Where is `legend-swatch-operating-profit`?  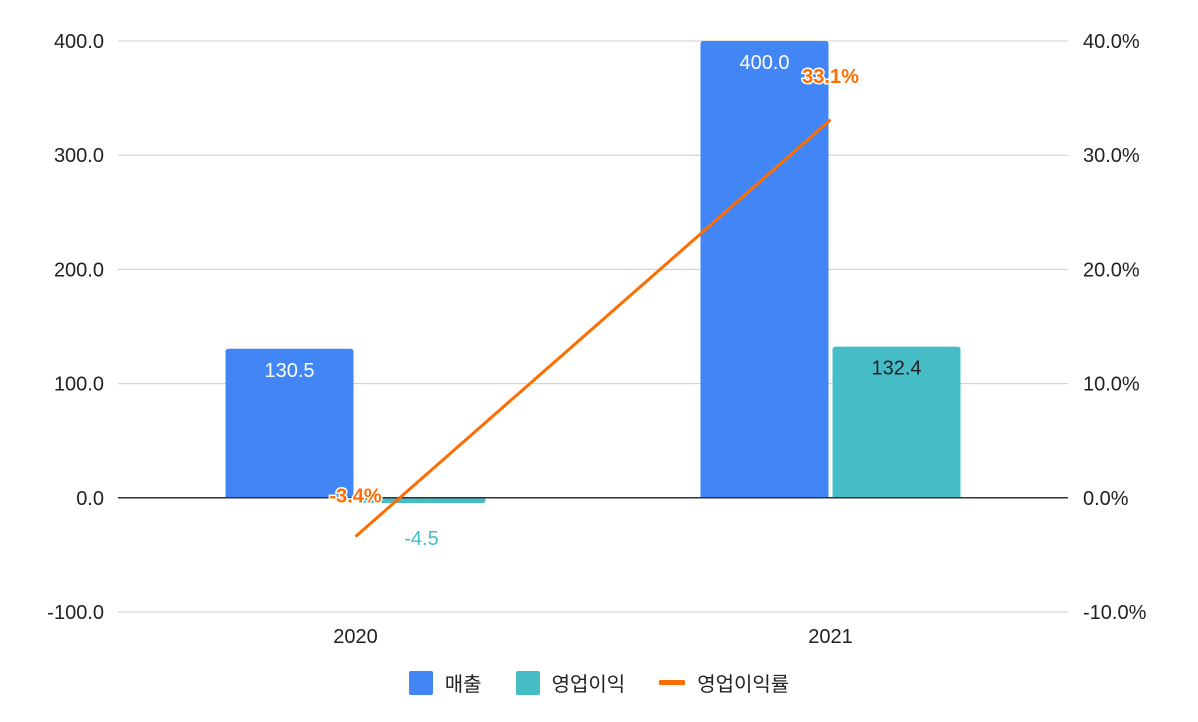 legend-swatch-operating-profit is located at coordinates (527, 682).